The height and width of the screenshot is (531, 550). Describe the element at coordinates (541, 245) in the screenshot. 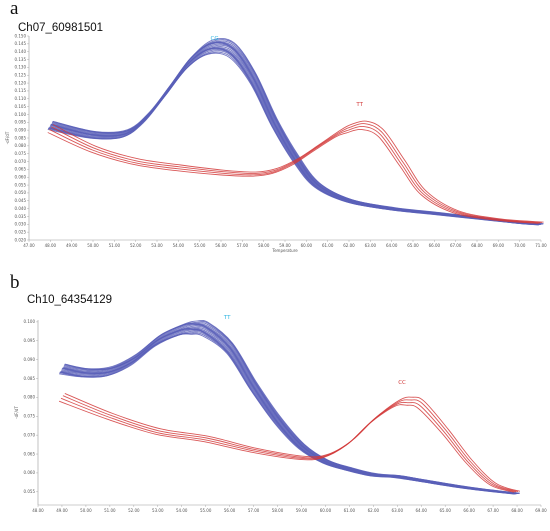

I see `x-tick-label: 71.00` at that location.